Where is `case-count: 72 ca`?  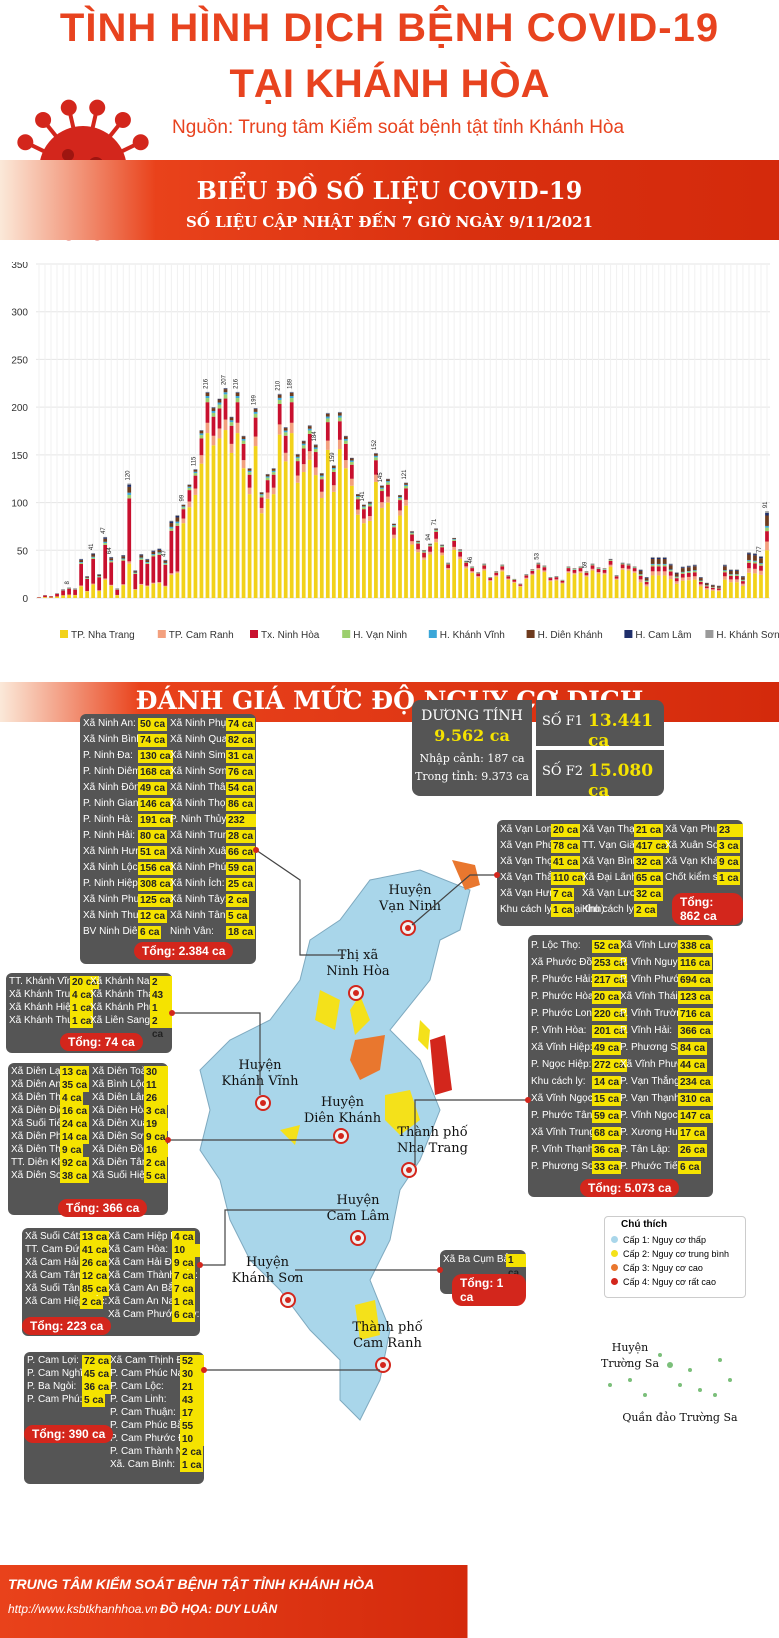
case-count: 72 ca is located at coordinates (97, 1361).